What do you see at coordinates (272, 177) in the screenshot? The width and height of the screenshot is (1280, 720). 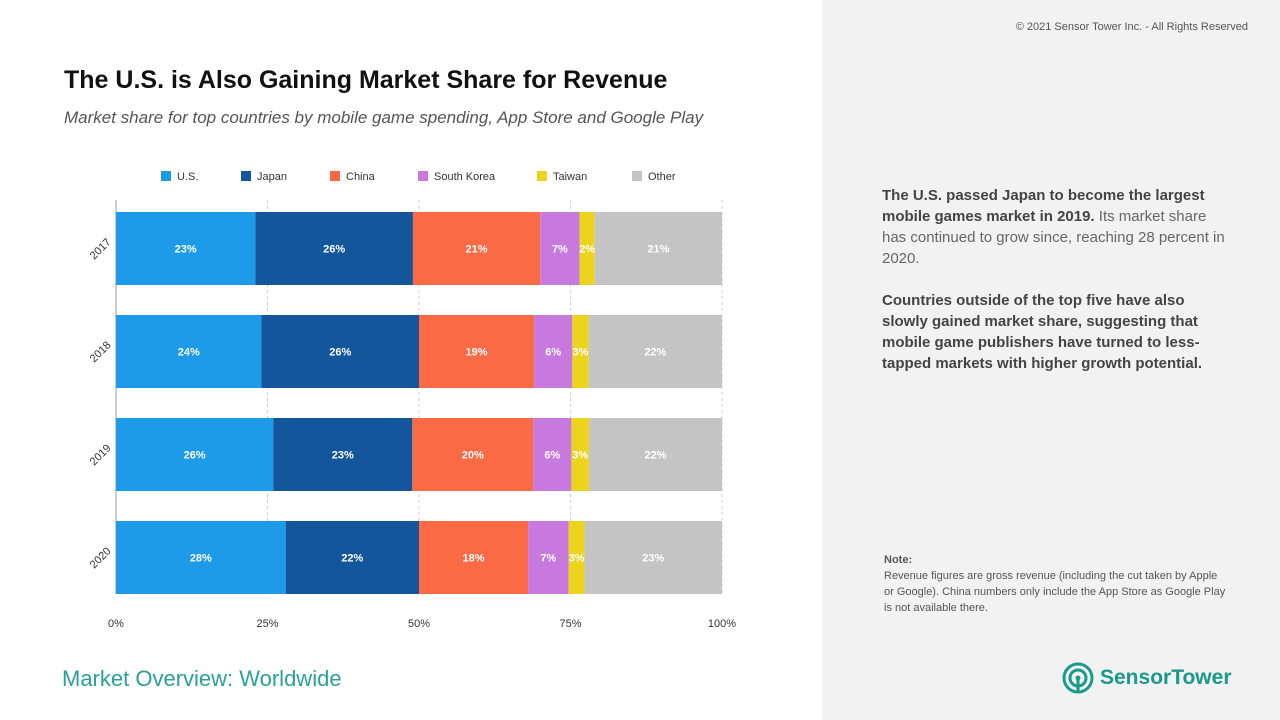 I see `legend-label: Japan` at bounding box center [272, 177].